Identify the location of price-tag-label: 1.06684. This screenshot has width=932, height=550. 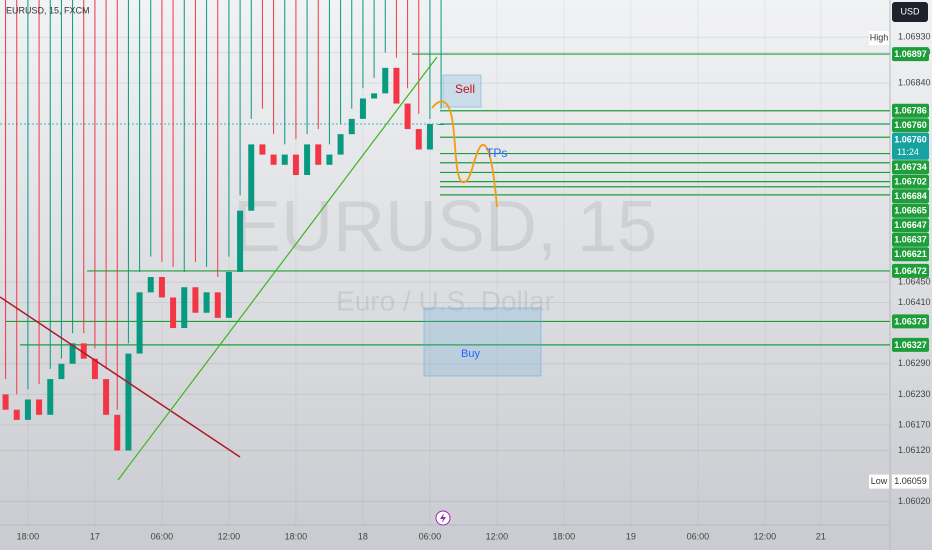
(910, 196).